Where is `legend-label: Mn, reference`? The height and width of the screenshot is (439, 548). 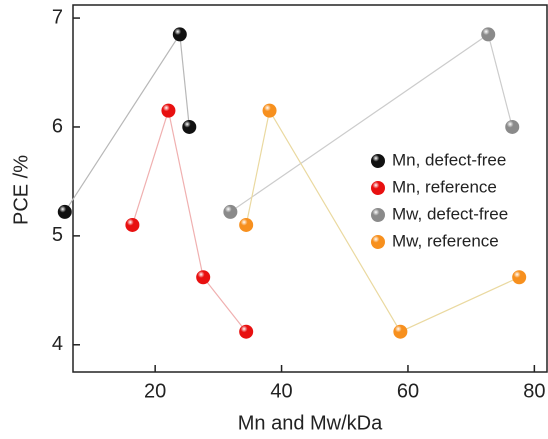
legend-label: Mn, reference is located at coordinates (444, 186).